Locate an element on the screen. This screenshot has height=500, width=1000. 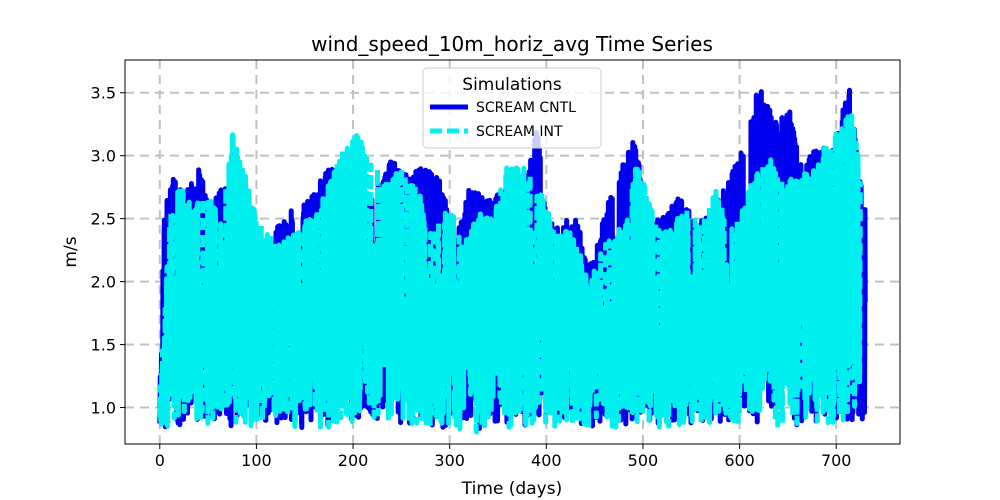
x-axis-label: Time (days) is located at coordinates (511, 489).